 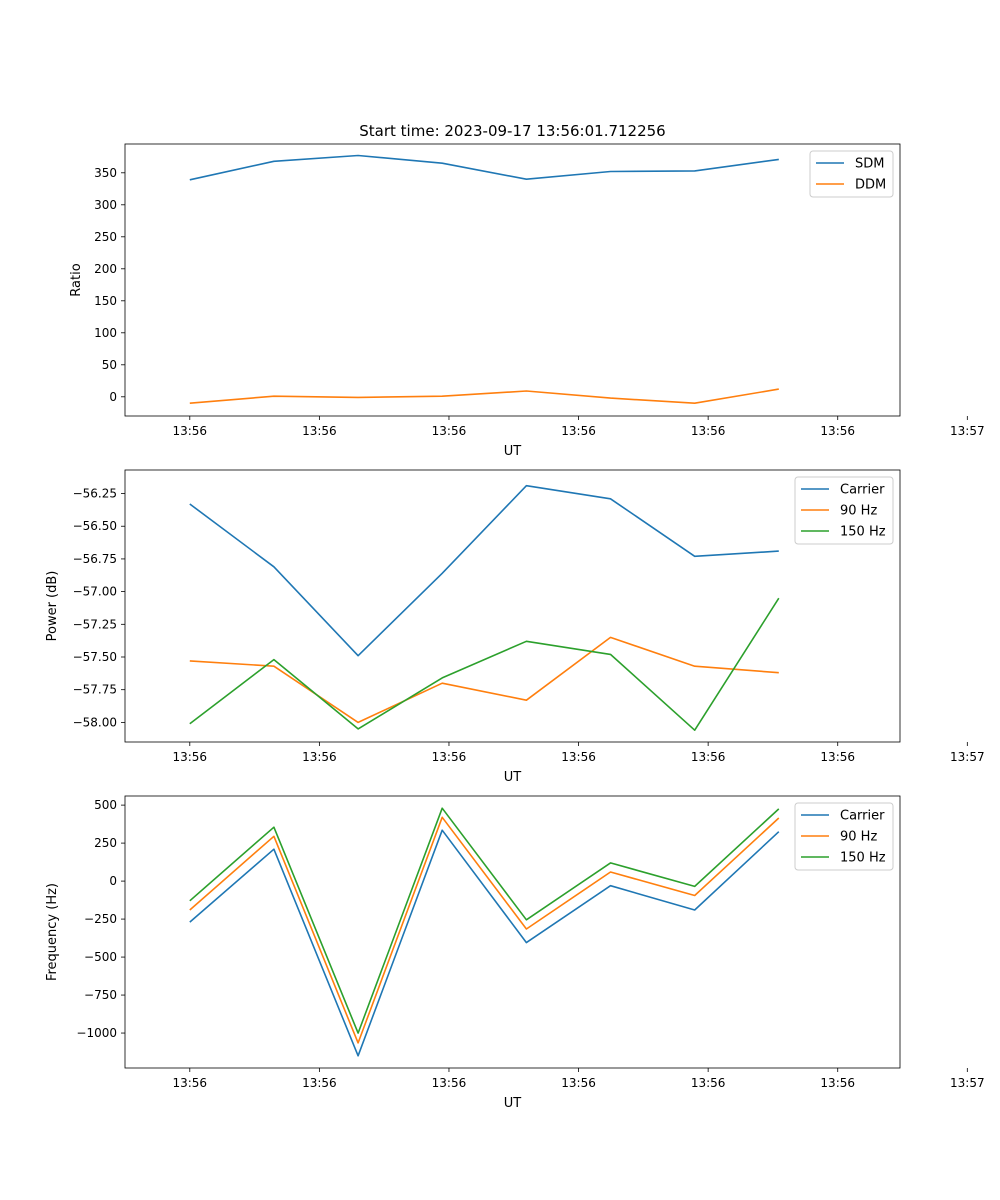 I want to click on y-tick-label: −56.75, so click(x=95, y=559).